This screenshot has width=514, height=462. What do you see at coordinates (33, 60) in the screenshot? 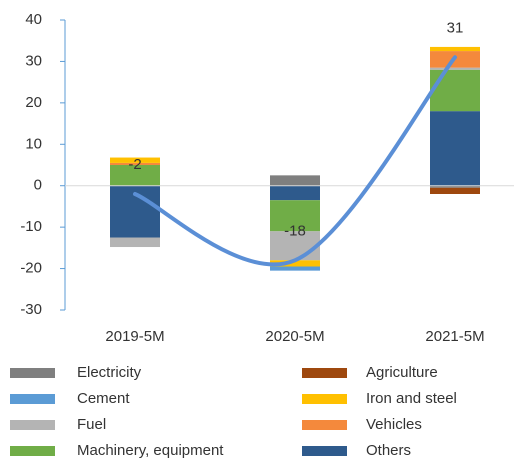
I see `y-tick-label: 30` at bounding box center [33, 60].